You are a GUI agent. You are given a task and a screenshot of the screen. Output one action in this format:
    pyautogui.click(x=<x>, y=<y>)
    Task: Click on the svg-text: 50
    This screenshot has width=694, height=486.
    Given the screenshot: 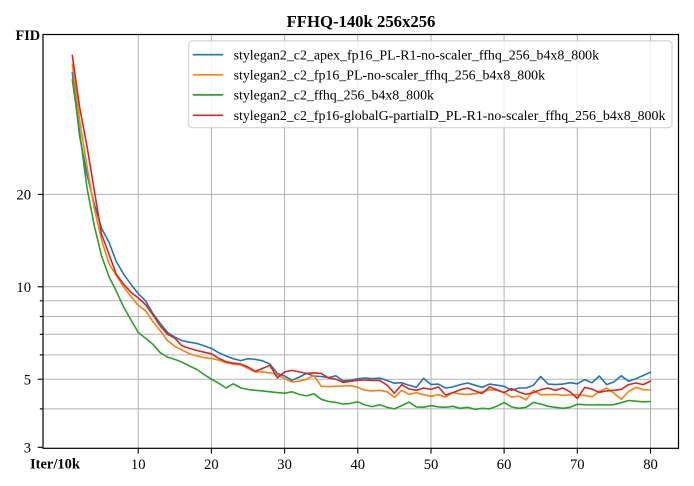 What is the action you would take?
    pyautogui.click(x=431, y=465)
    